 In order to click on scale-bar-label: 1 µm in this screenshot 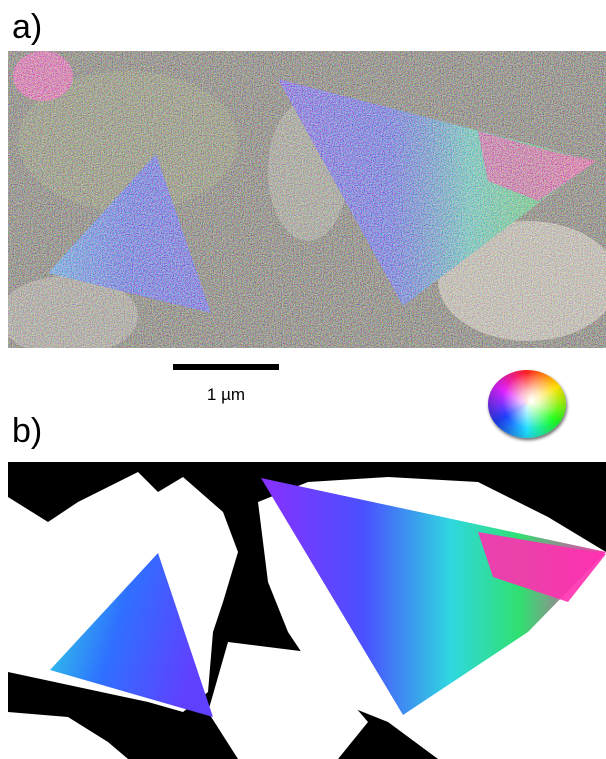, I will do `click(226, 394)`.